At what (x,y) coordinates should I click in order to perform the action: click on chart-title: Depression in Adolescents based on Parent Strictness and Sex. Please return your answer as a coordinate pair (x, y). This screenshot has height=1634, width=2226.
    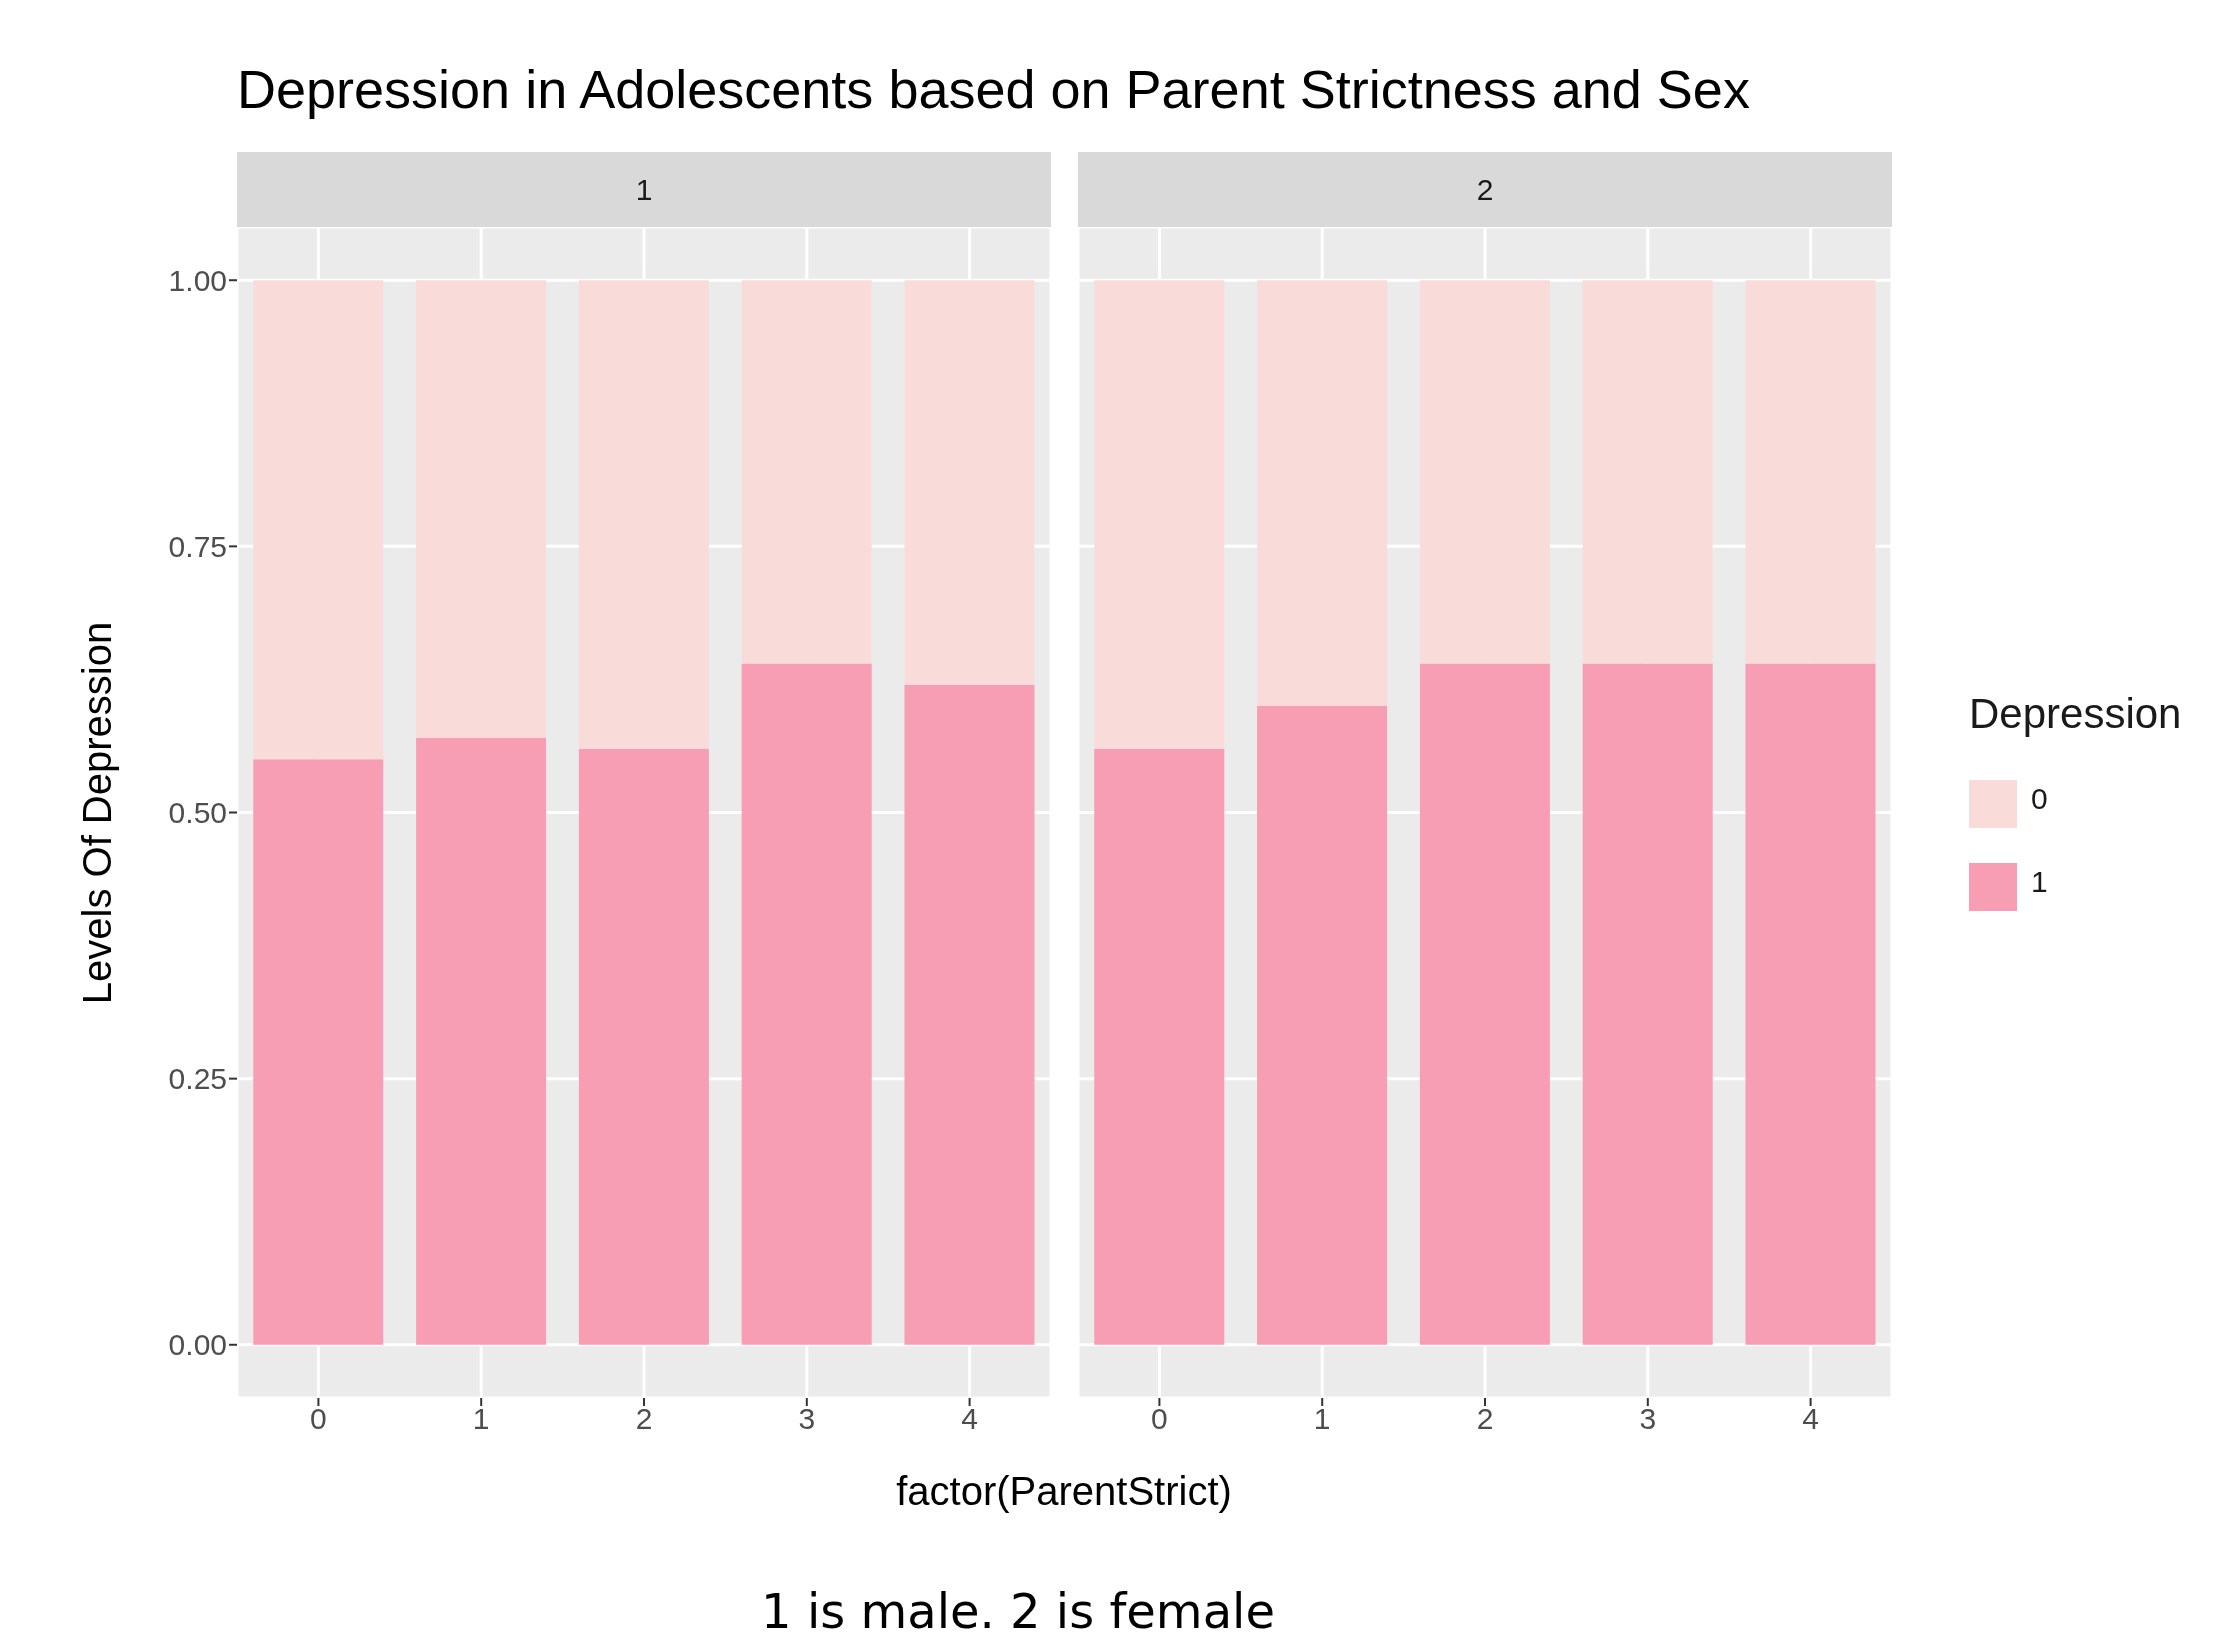
    Looking at the image, I should click on (993, 89).